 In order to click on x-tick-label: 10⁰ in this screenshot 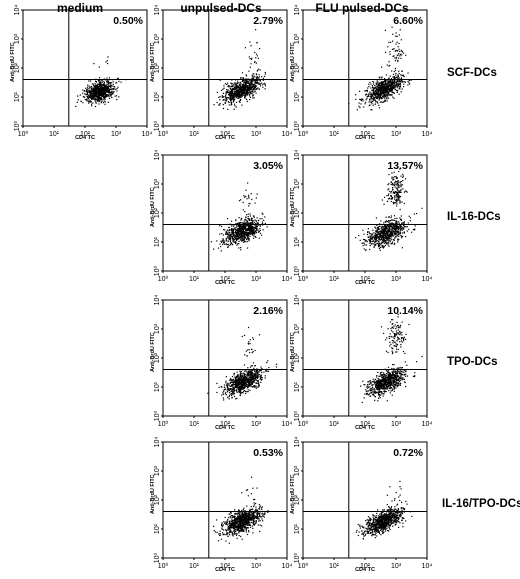, I will do `click(23, 134)`.